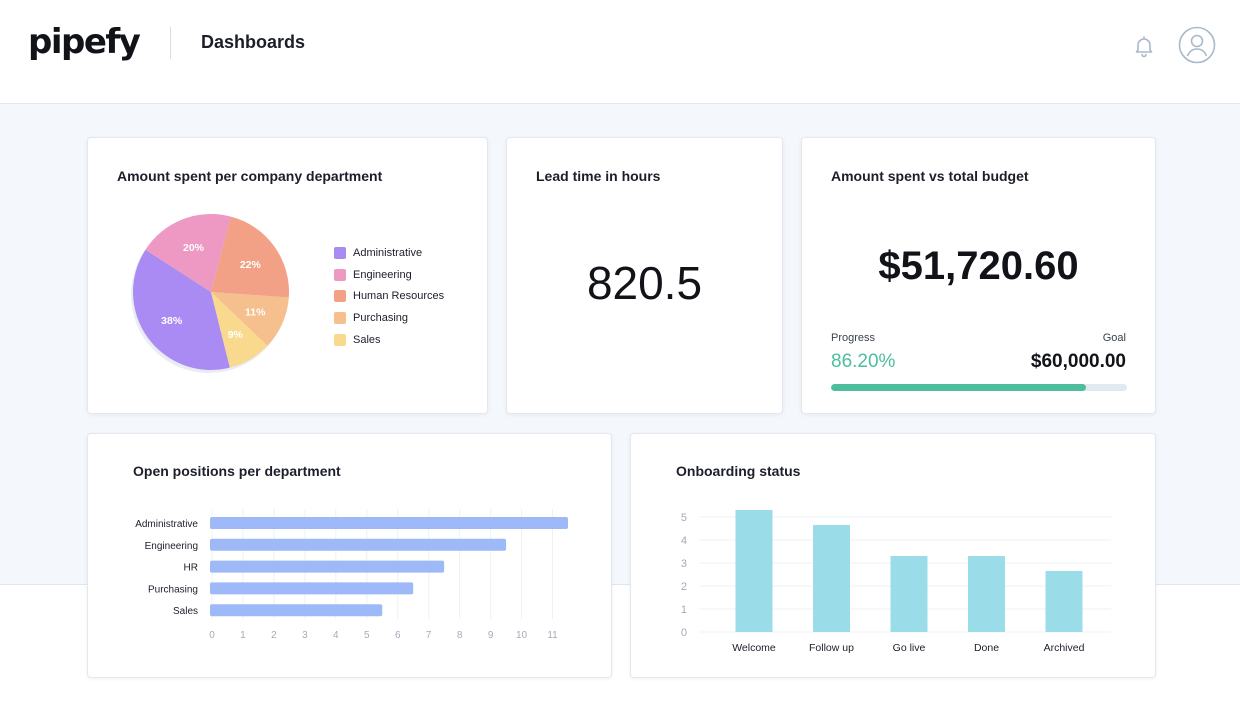 The width and height of the screenshot is (1240, 728). I want to click on bar-administrative, so click(389, 523).